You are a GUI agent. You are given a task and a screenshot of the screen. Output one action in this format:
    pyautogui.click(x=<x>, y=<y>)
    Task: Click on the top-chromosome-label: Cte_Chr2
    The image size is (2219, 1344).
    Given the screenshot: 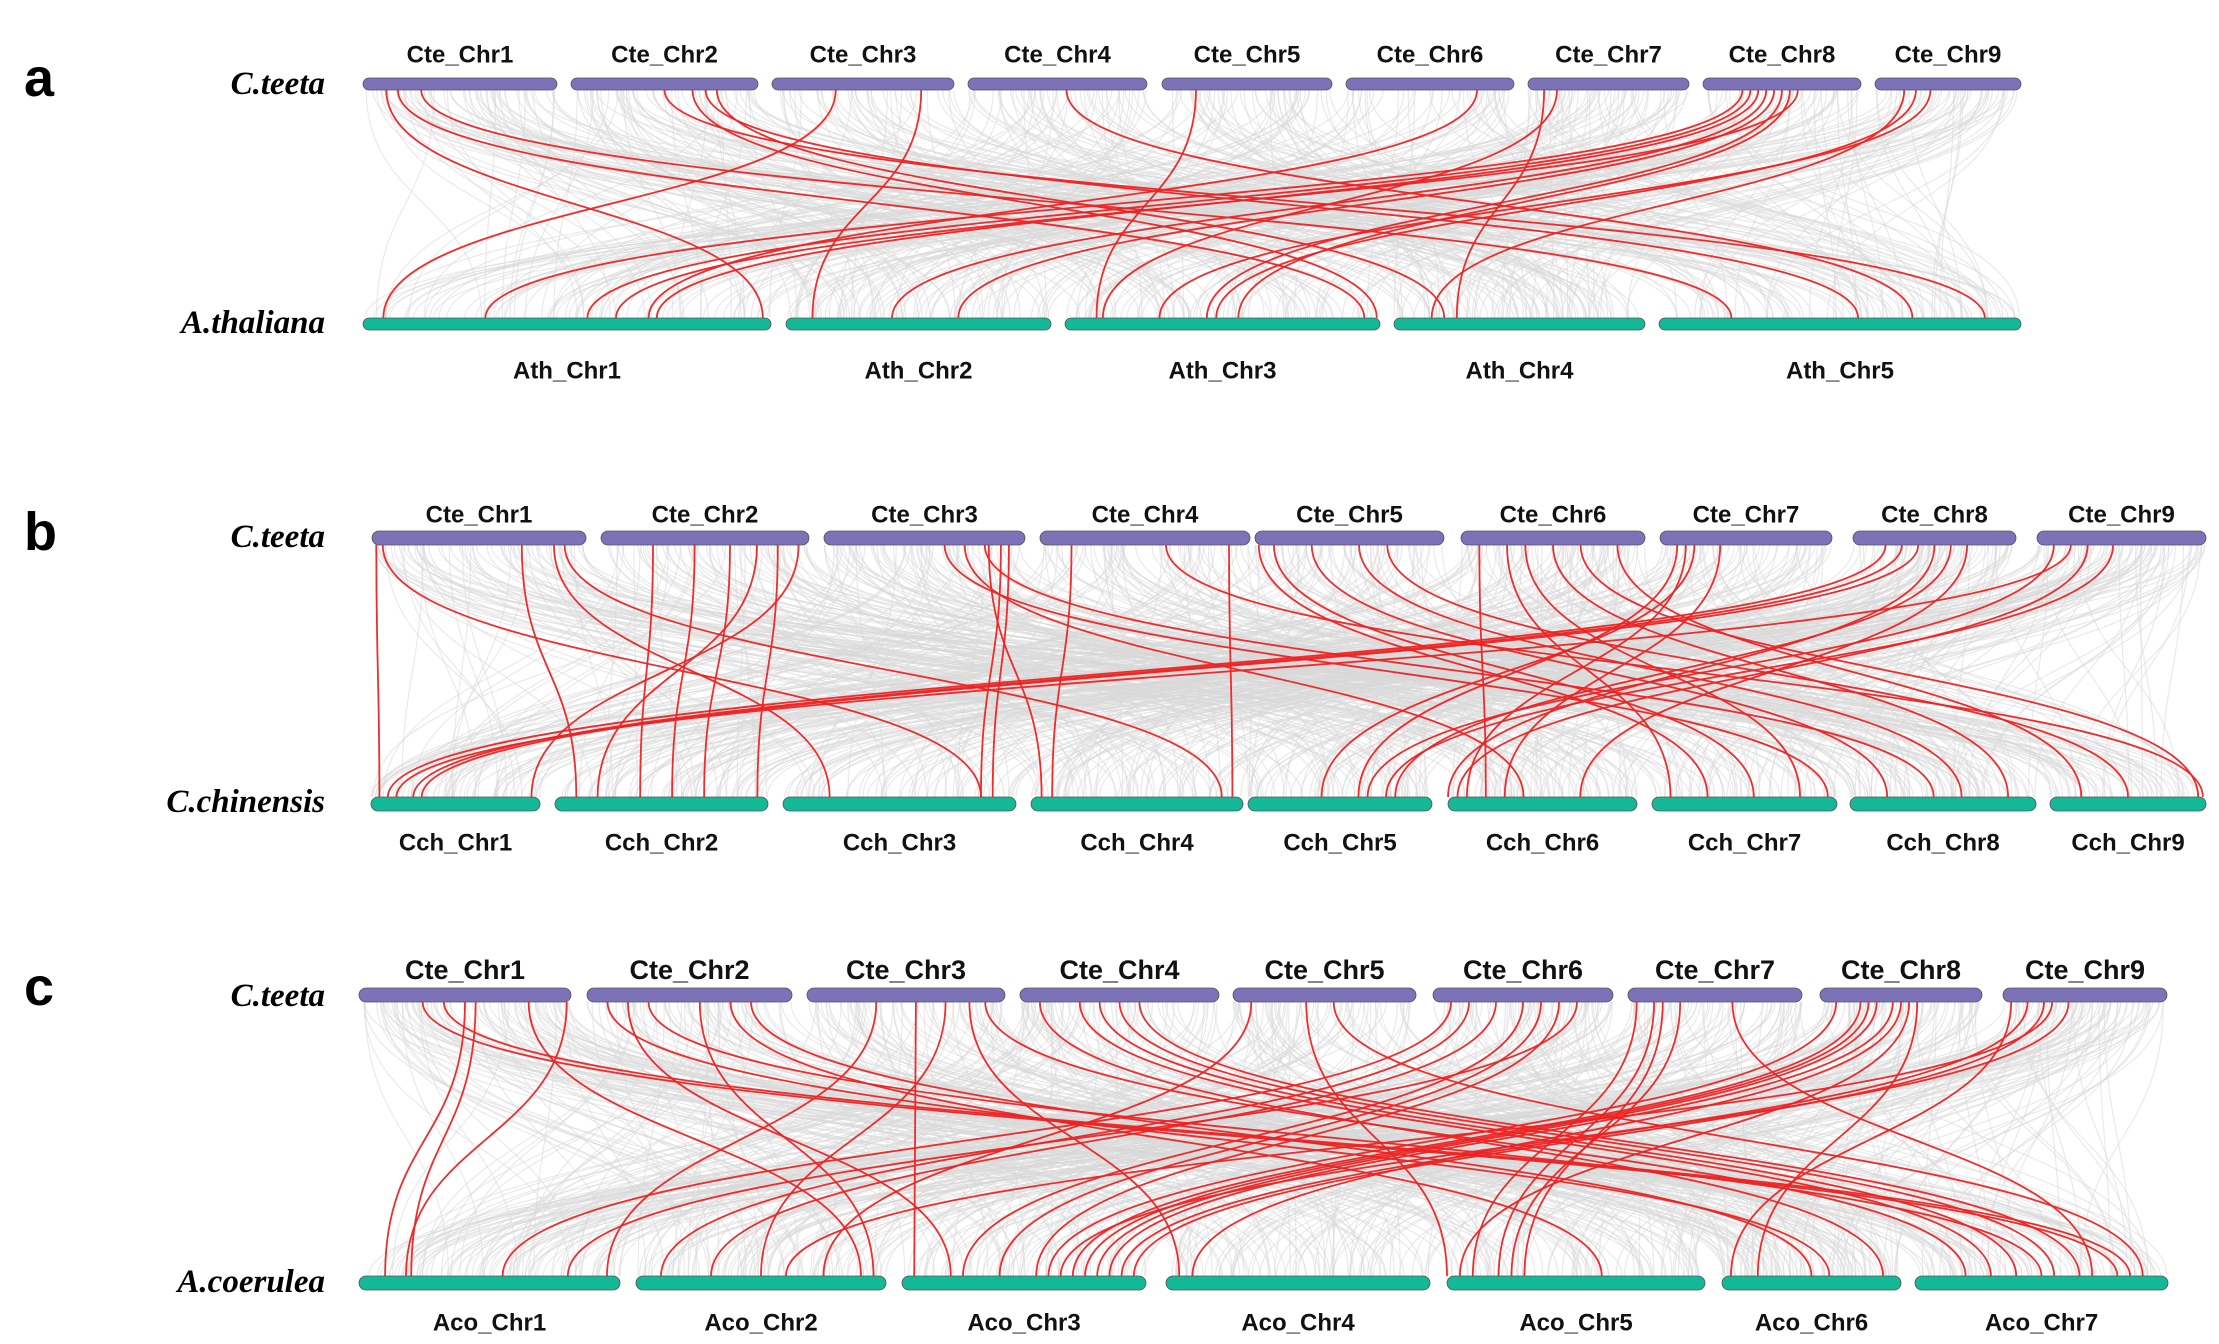 What is the action you would take?
    pyautogui.click(x=664, y=54)
    